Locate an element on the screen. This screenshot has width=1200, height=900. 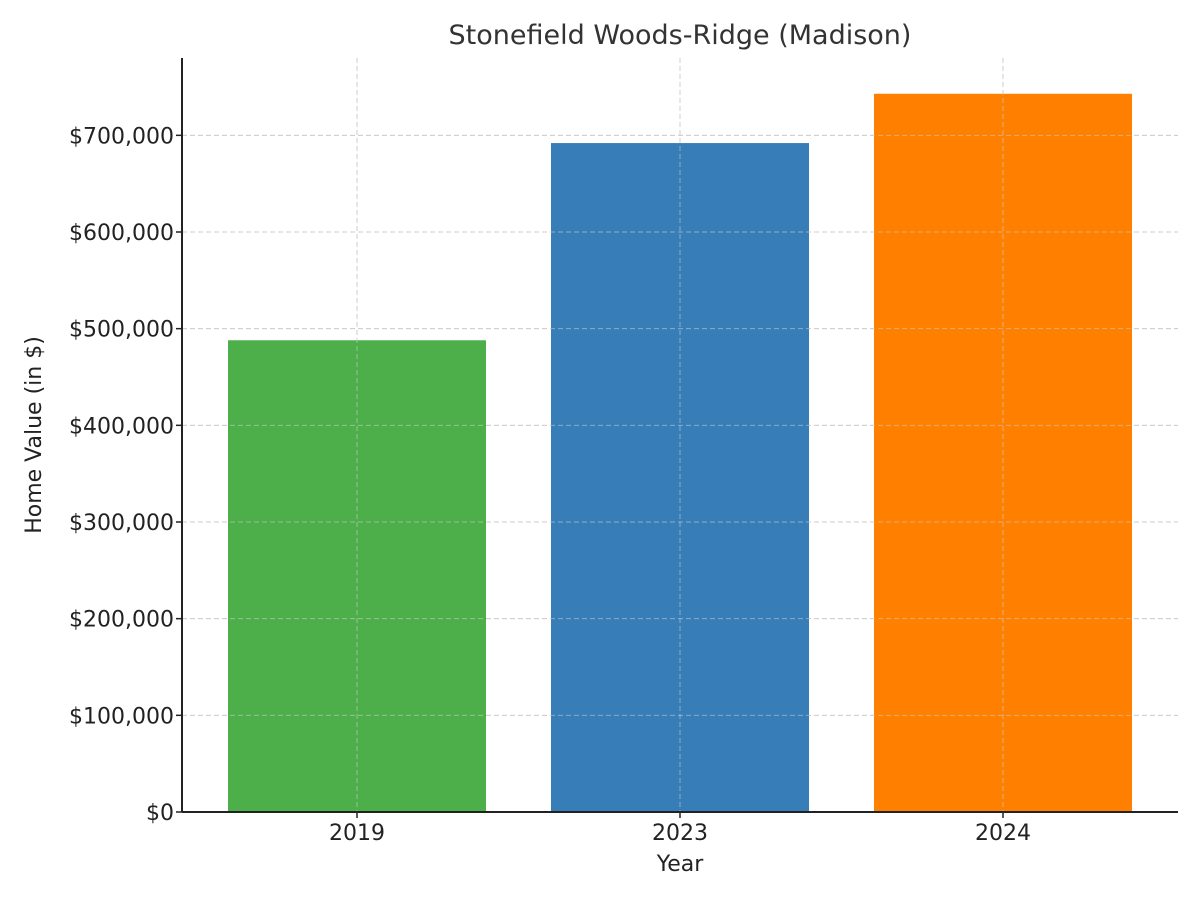
y-tick-label: $200,000 is located at coordinates (121, 620).